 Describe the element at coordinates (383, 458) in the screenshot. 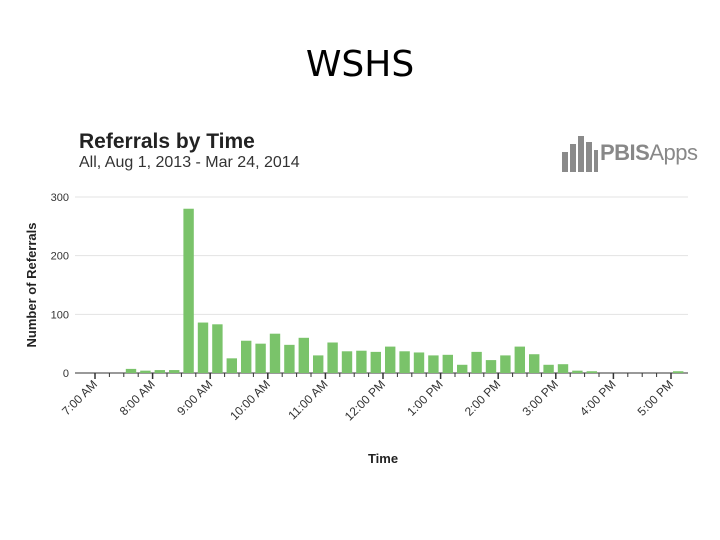

I see `x-axis-title: Time` at that location.